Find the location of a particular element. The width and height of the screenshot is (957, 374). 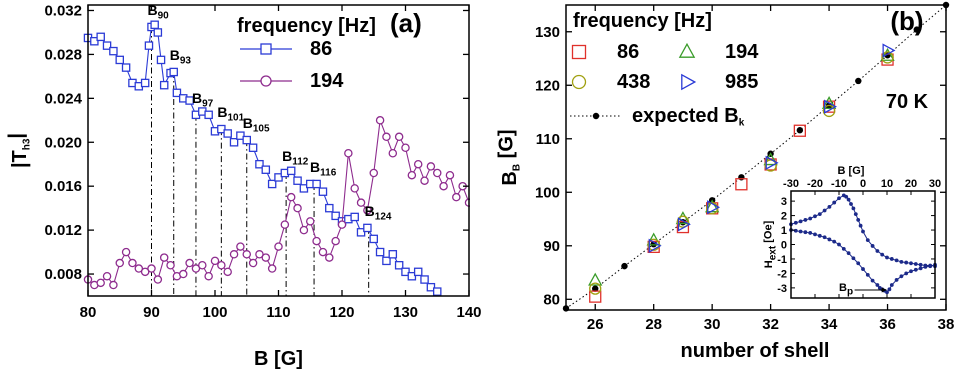

annotation-label: B93 is located at coordinates (181, 57).